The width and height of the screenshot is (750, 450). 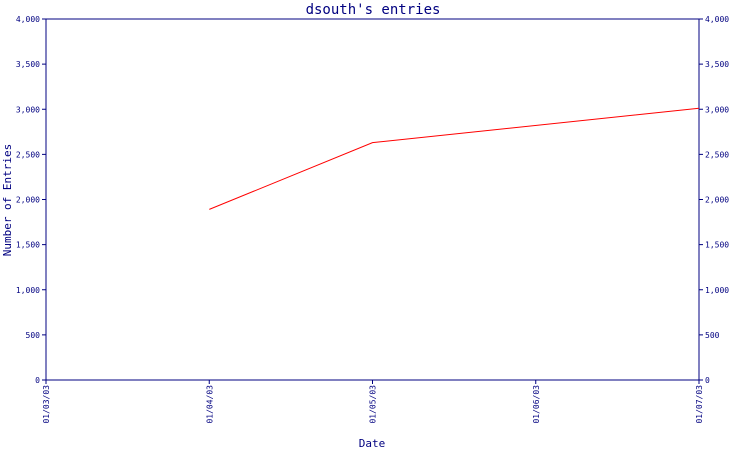 I want to click on y-axis-right: 0 500 1,000 1,500 2,000 2,500 3,000 3,500 4,000, so click(x=714, y=200).